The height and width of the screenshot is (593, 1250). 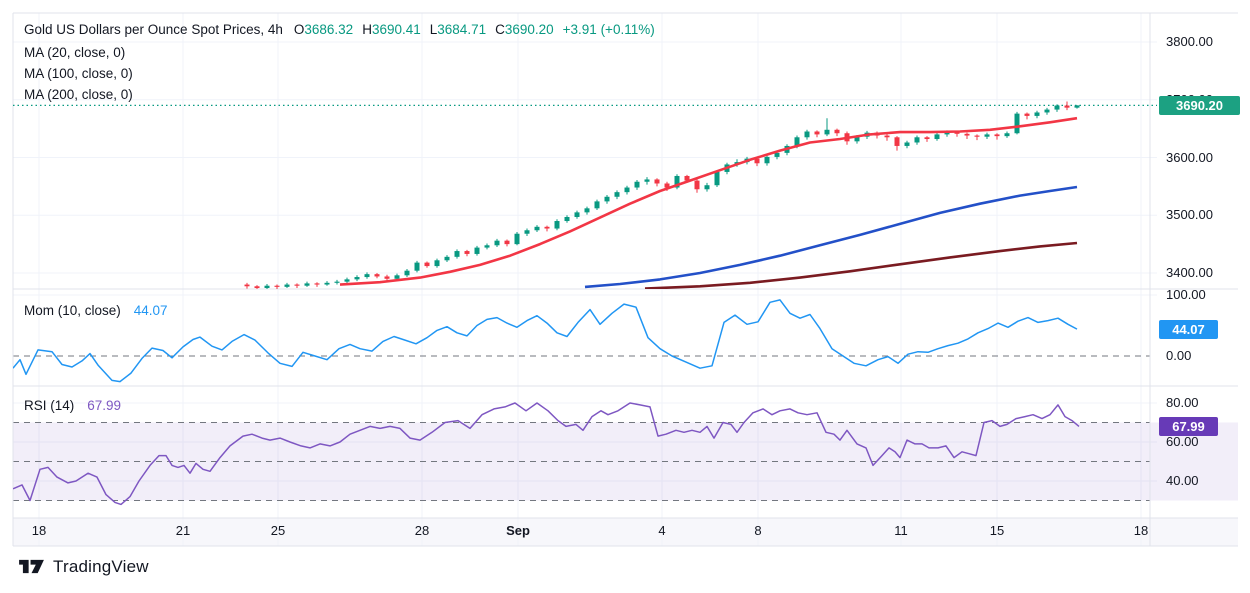 What do you see at coordinates (831, 237) in the screenshot?
I see `ma100-line` at bounding box center [831, 237].